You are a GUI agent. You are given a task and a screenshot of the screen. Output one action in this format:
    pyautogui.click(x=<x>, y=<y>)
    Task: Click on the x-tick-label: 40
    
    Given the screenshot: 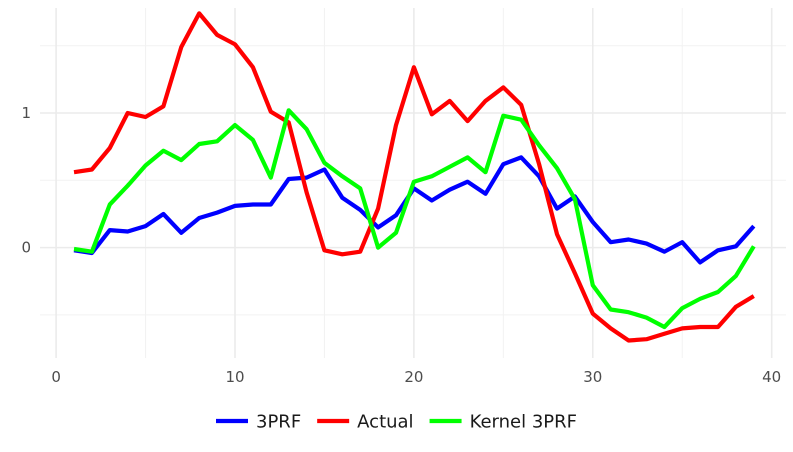 What is the action you would take?
    pyautogui.click(x=771, y=377)
    